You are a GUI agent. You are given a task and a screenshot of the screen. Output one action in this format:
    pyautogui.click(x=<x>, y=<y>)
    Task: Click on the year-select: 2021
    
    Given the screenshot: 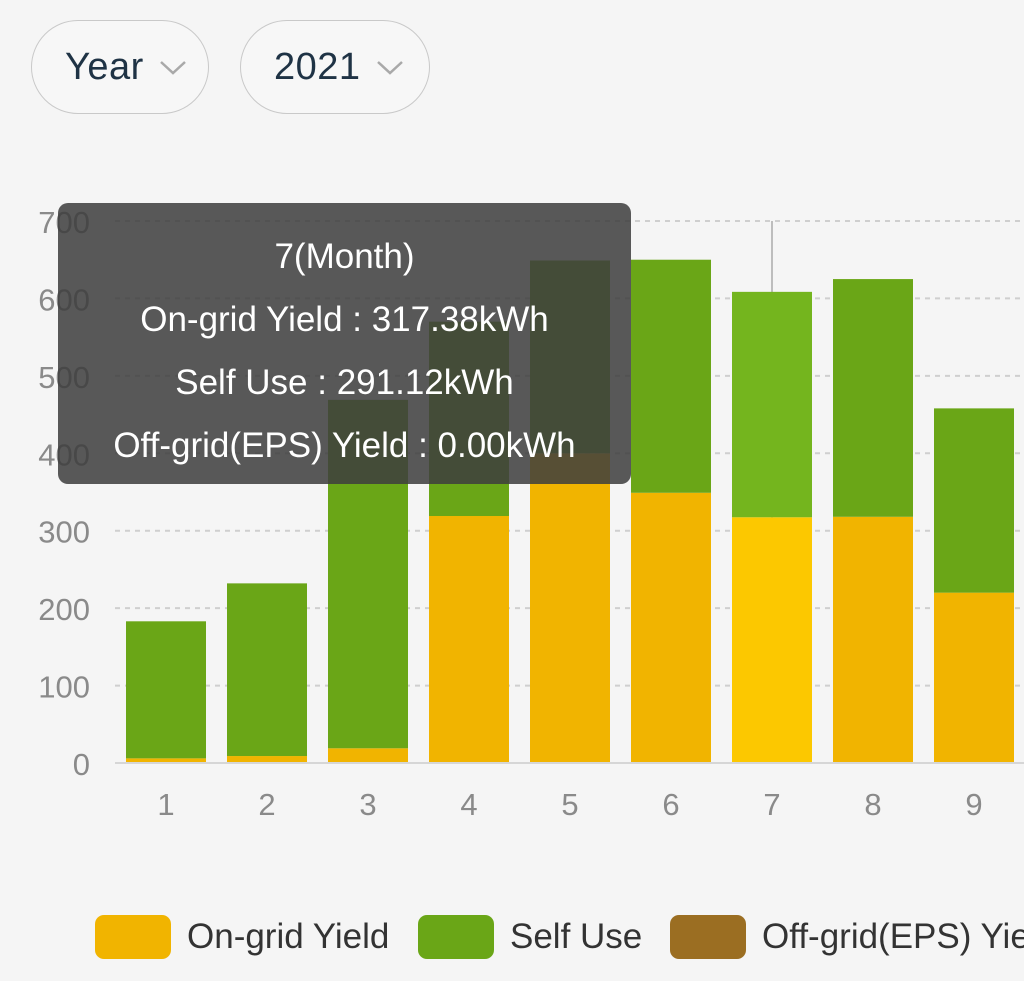 What is the action you would take?
    pyautogui.click(x=335, y=67)
    